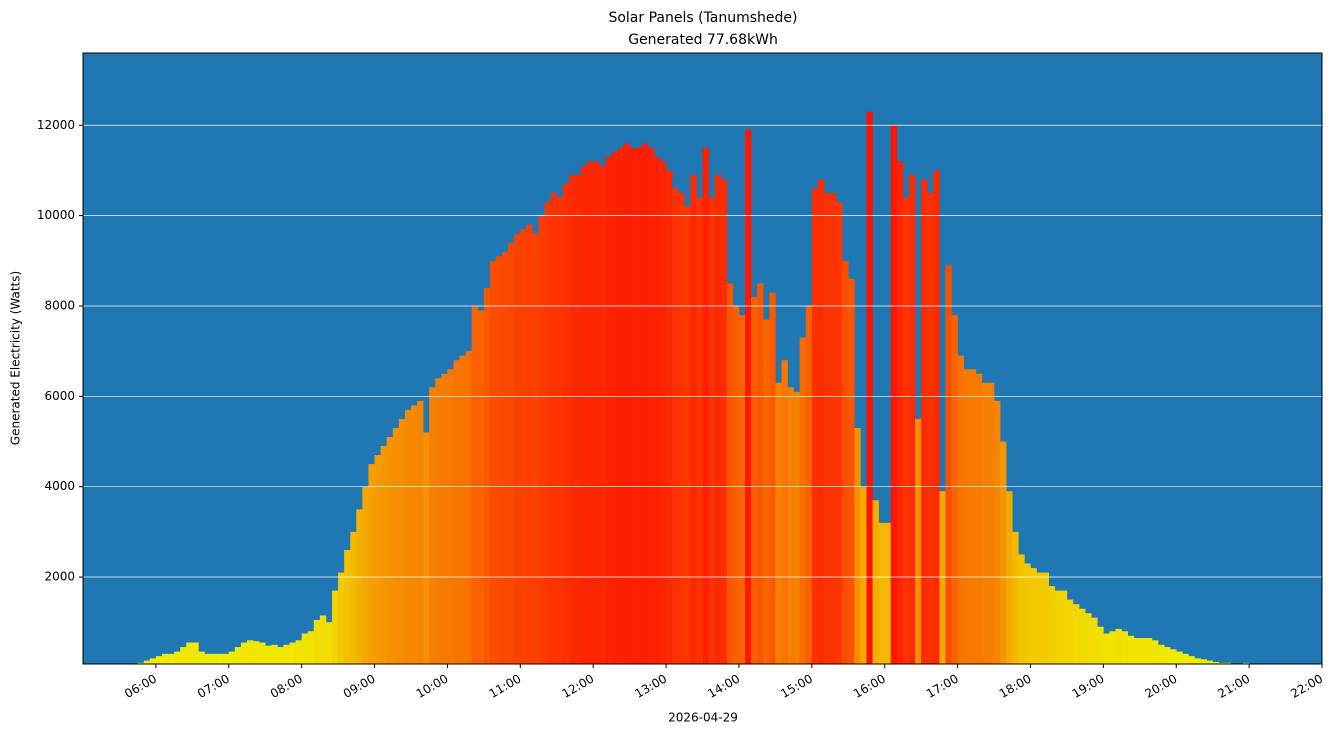  What do you see at coordinates (796, 686) in the screenshot?
I see `x-tick-label: 15:00` at bounding box center [796, 686].